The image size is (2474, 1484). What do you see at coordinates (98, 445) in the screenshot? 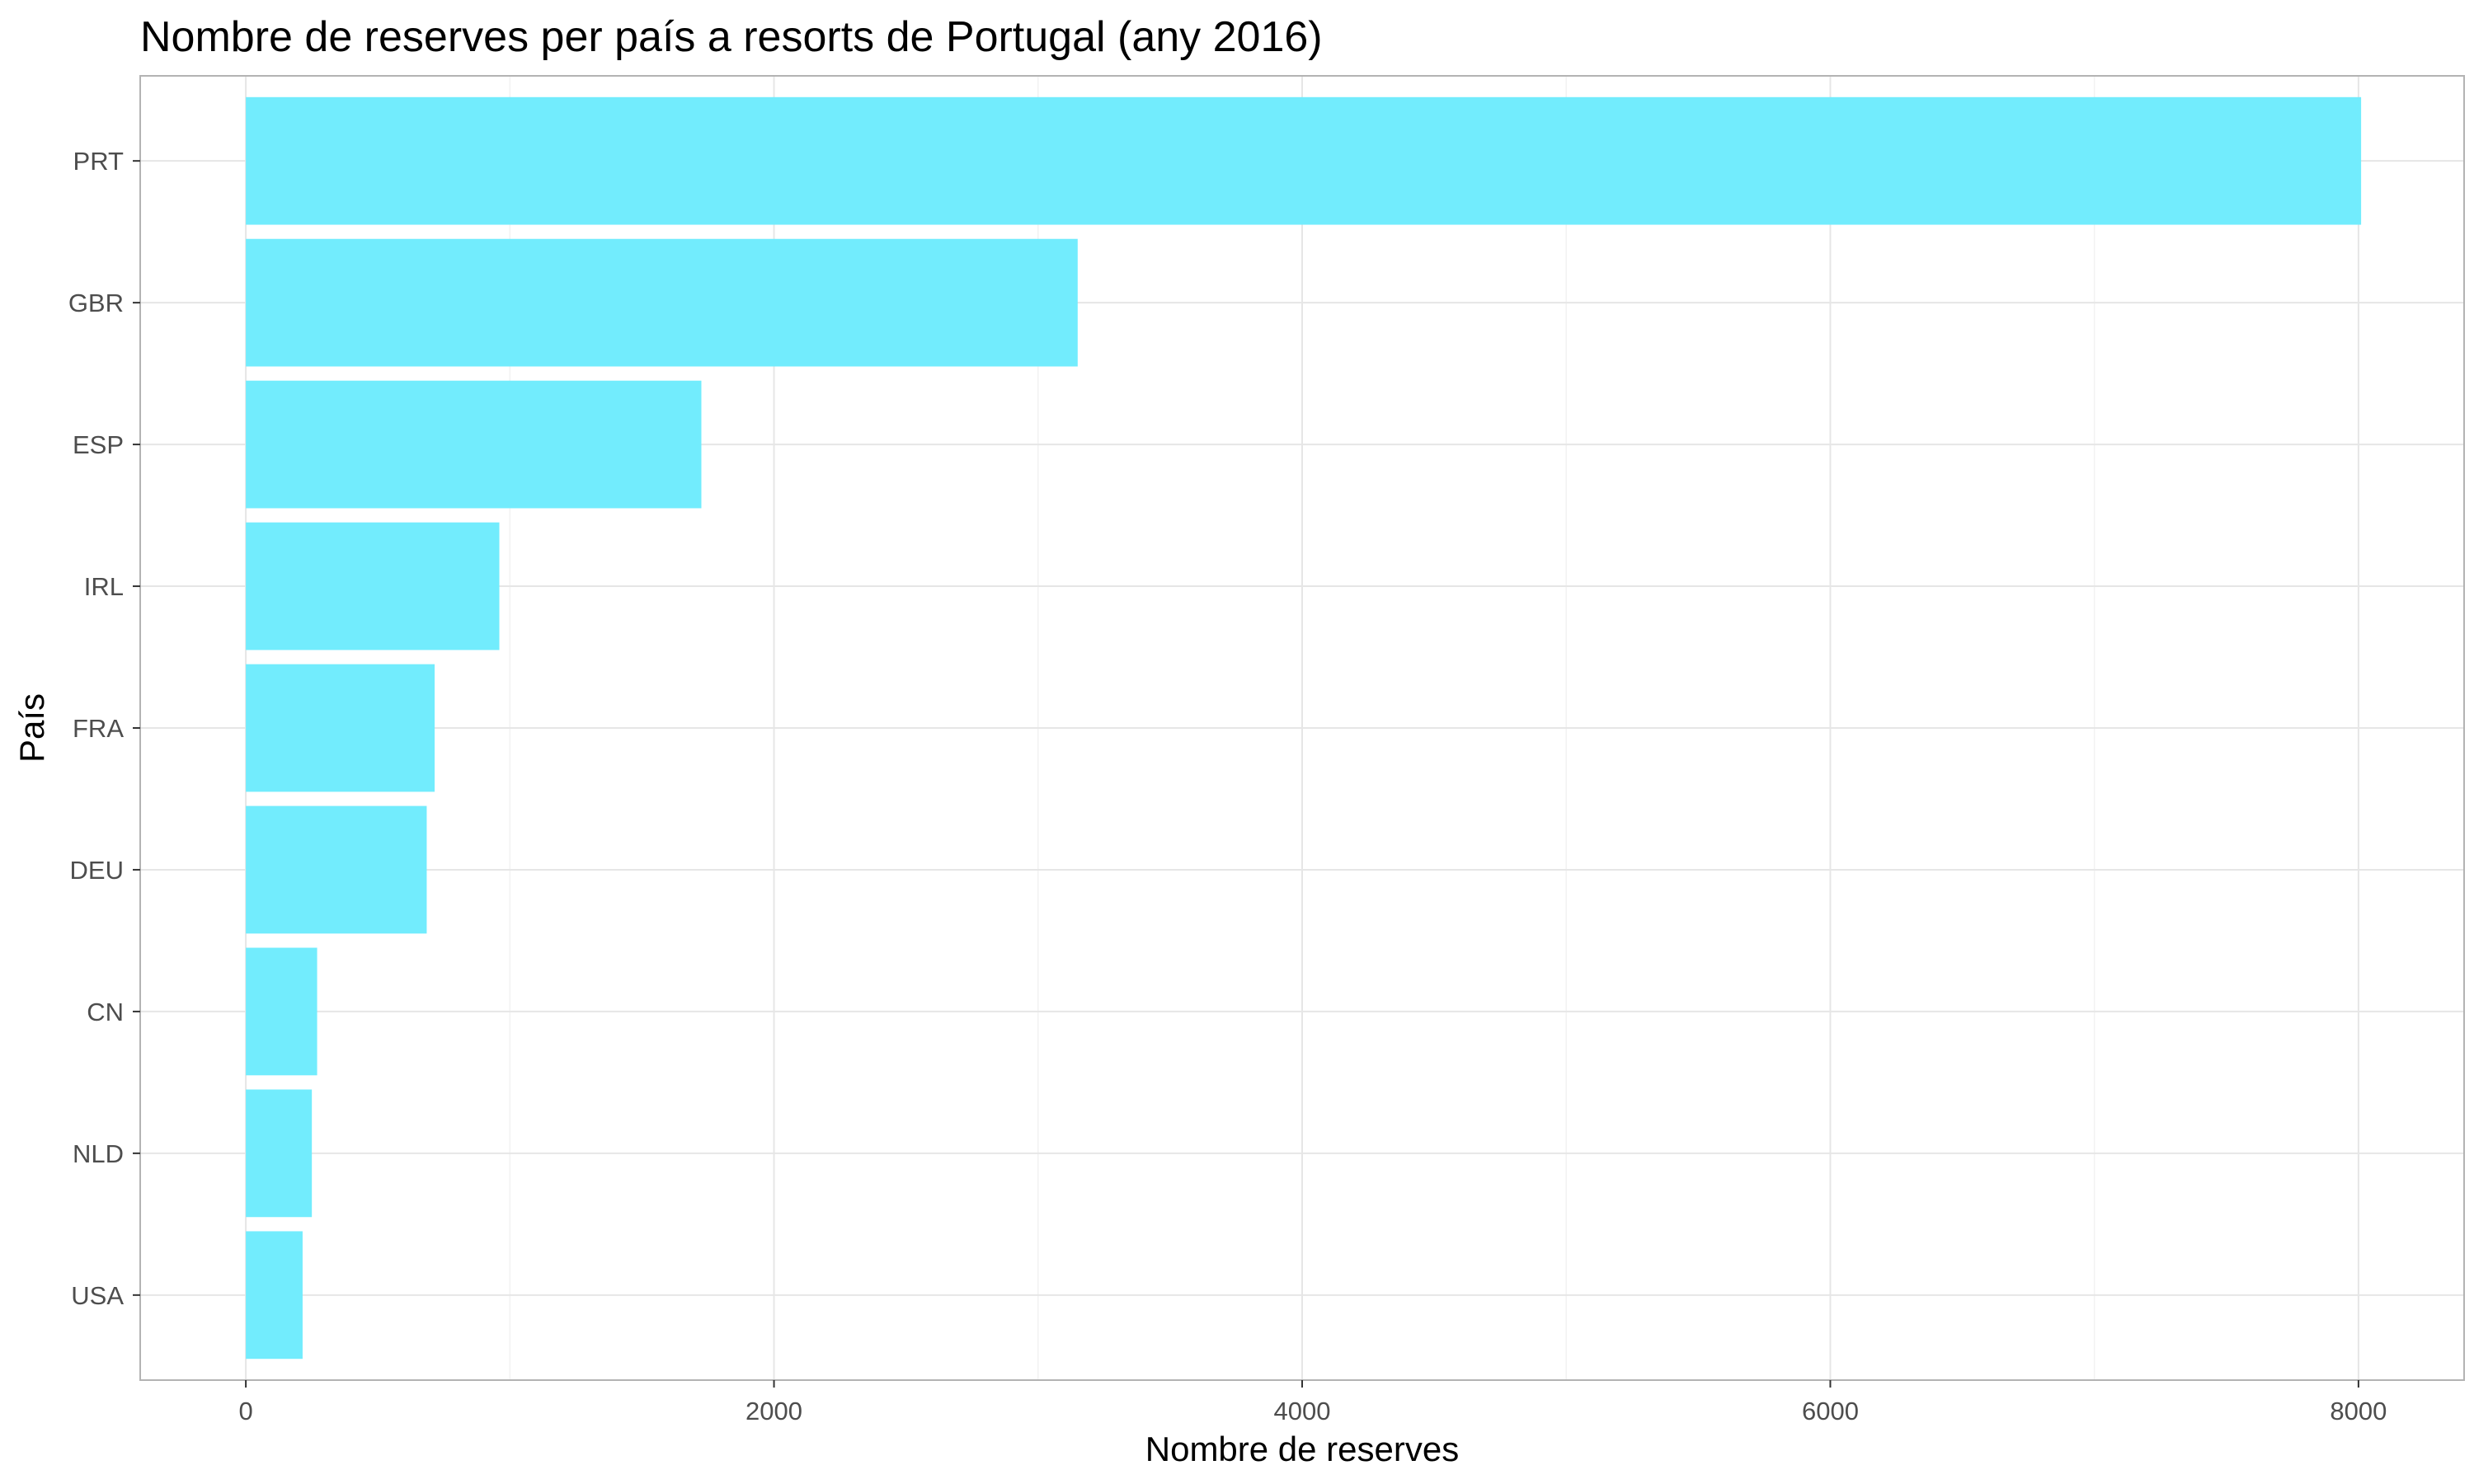
I see `y-tick-label: ESP` at bounding box center [98, 445].